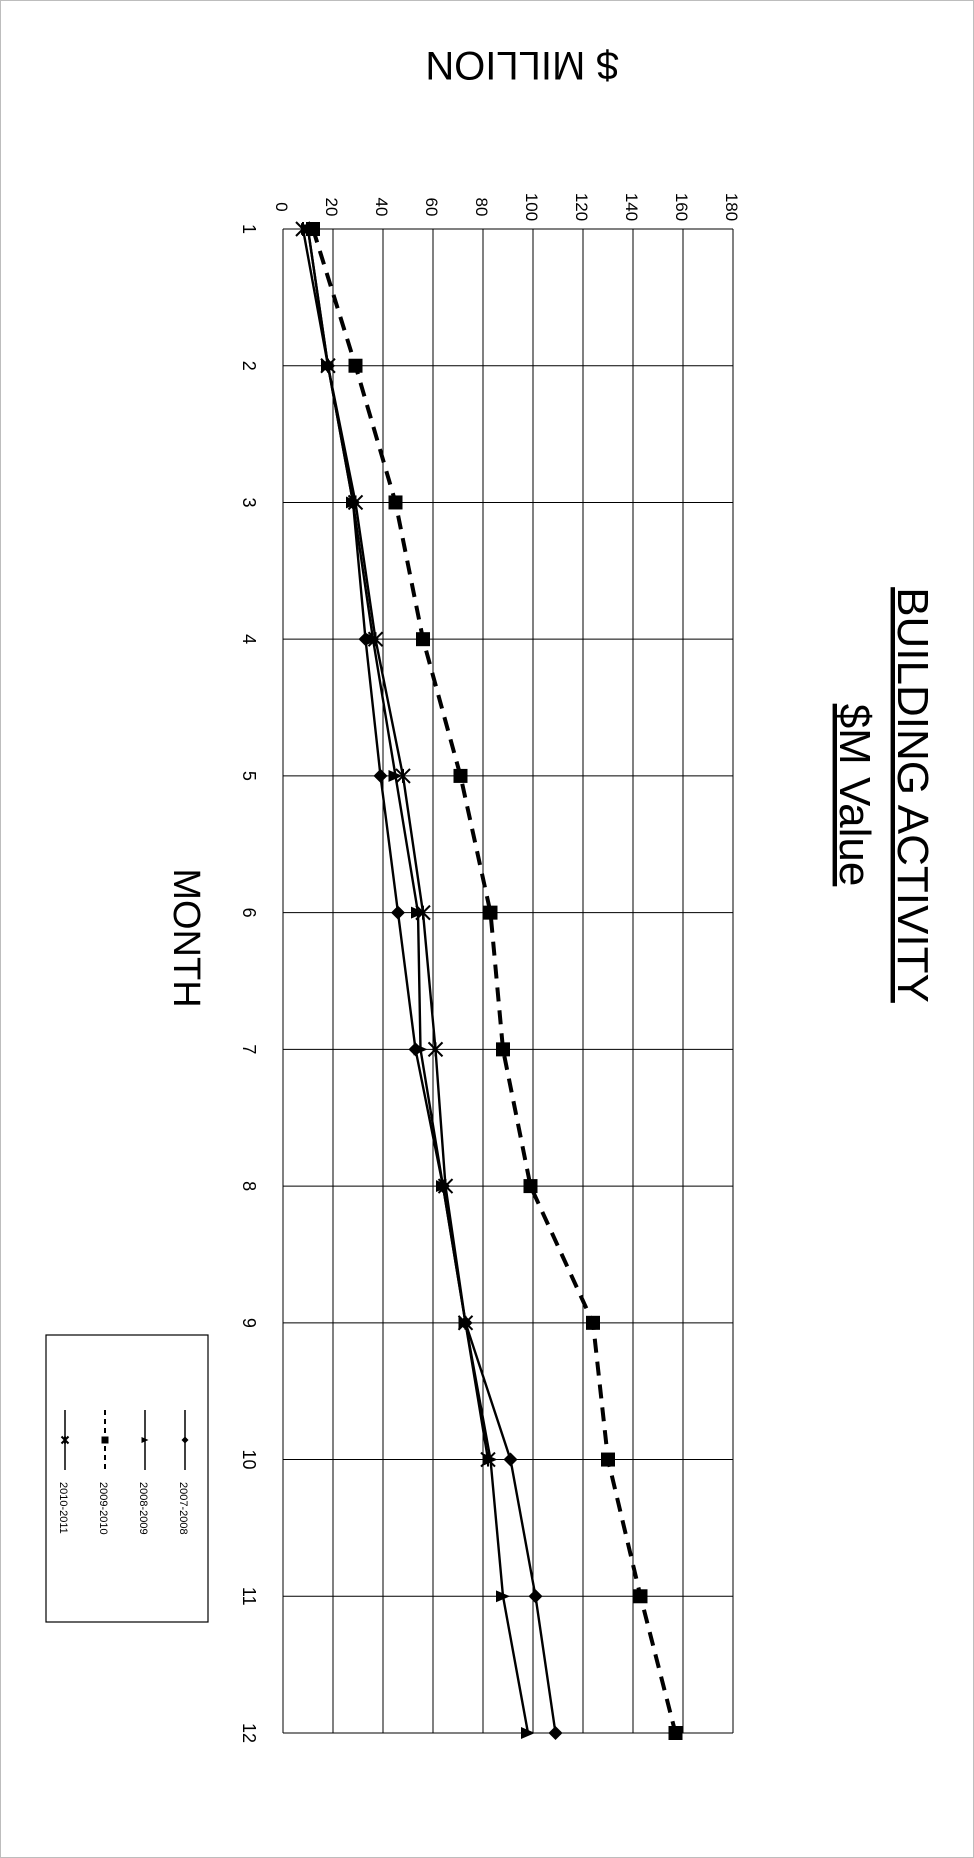  I want to click on legend-entry: 2010-2011, so click(63, 1472).